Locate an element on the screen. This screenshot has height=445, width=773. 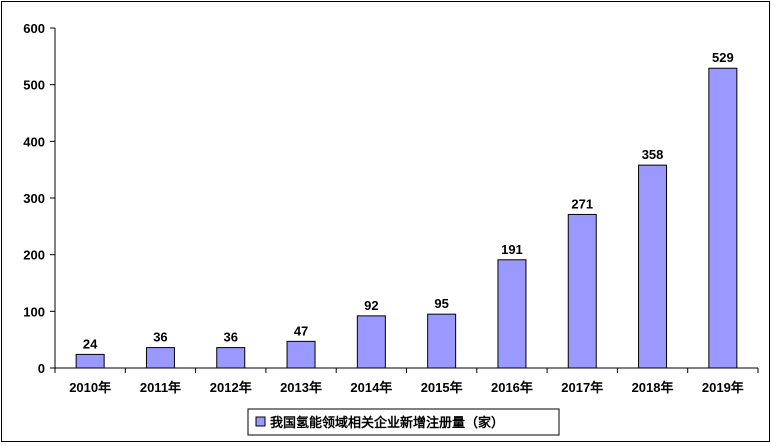
y-axis-ticks: 0 100 200 300 400 500 600 is located at coordinates (39, 198).